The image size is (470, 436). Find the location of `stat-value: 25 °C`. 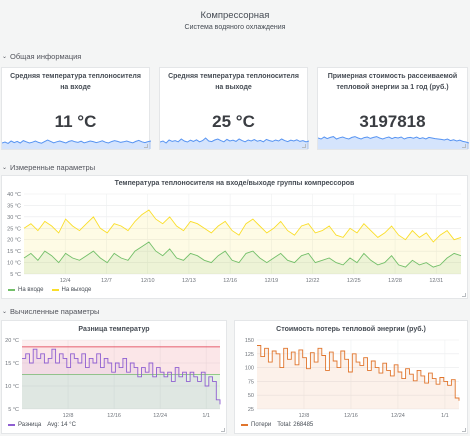

stat-value: 25 °C is located at coordinates (233, 121).